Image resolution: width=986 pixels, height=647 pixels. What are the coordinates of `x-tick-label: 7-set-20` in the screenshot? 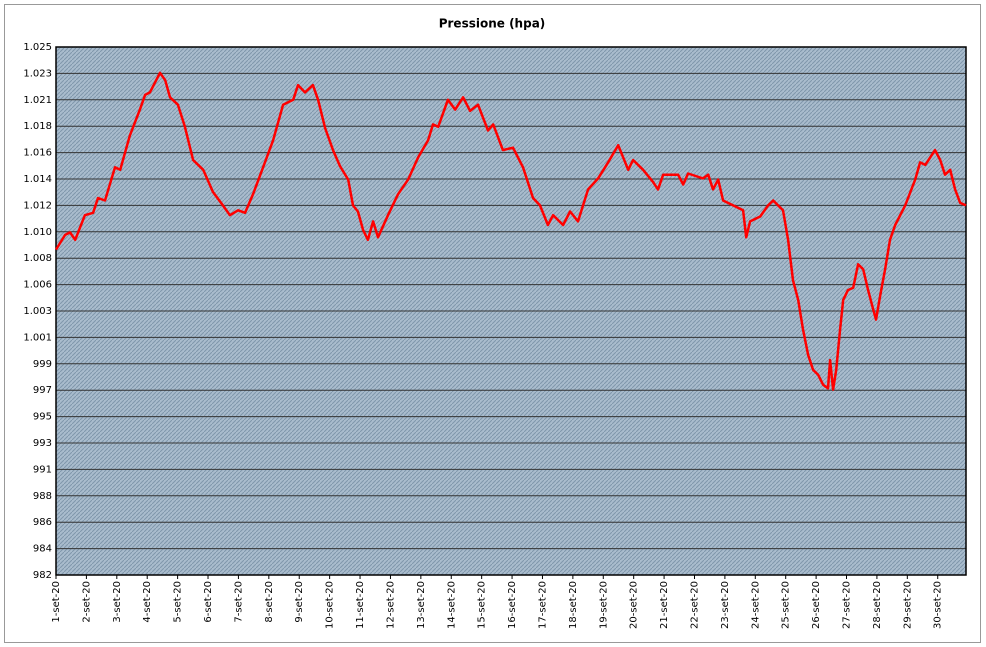 It's located at (238, 602).